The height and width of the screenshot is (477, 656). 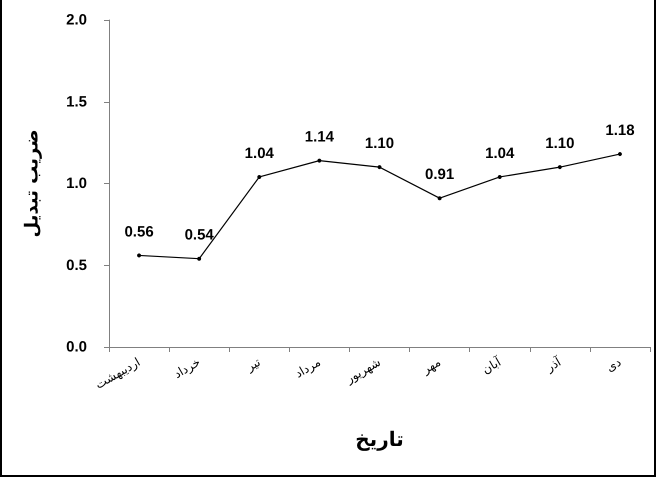 What do you see at coordinates (76, 183) in the screenshot?
I see `y-tick-label: 1.0` at bounding box center [76, 183].